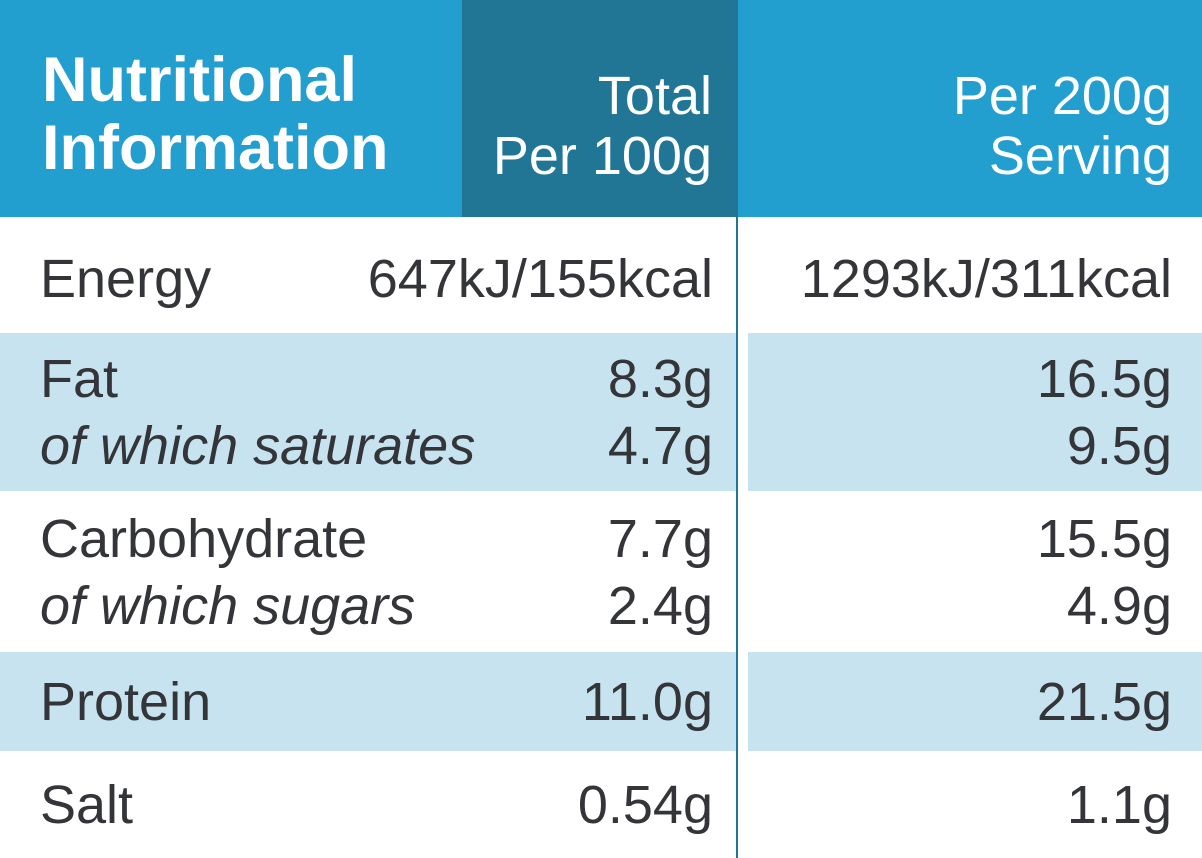 Image resolution: width=1202 pixels, height=858 pixels. Describe the element at coordinates (660, 539) in the screenshot. I see `row-total-value: 7.7g` at that location.